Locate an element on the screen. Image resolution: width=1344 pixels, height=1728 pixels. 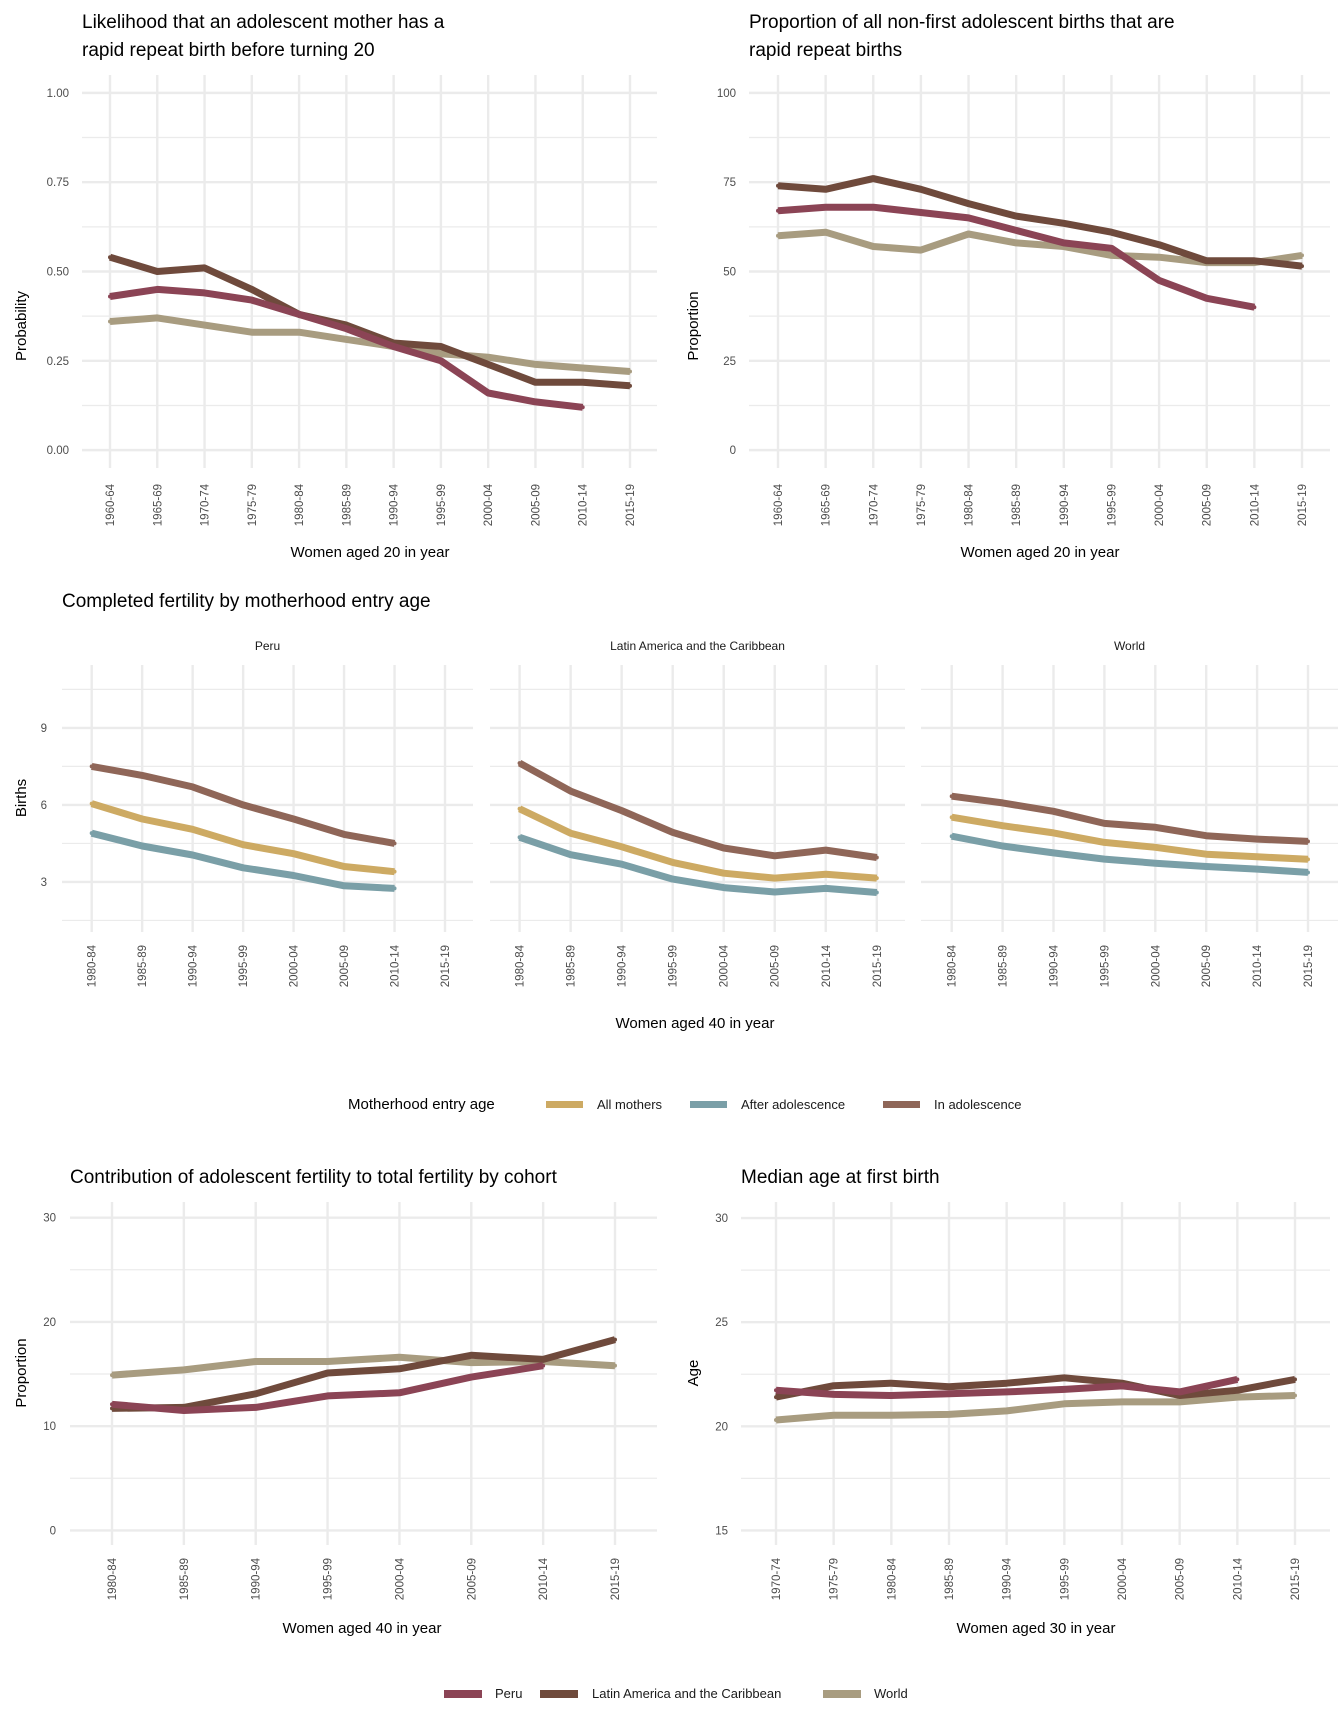
y-axis-title: Proportion is located at coordinates (21, 1372).